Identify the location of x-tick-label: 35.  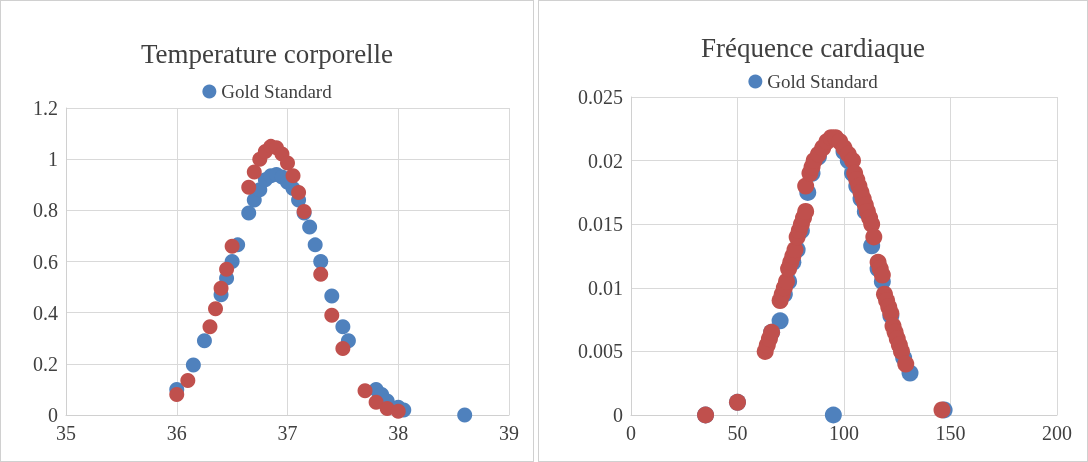
(66, 433).